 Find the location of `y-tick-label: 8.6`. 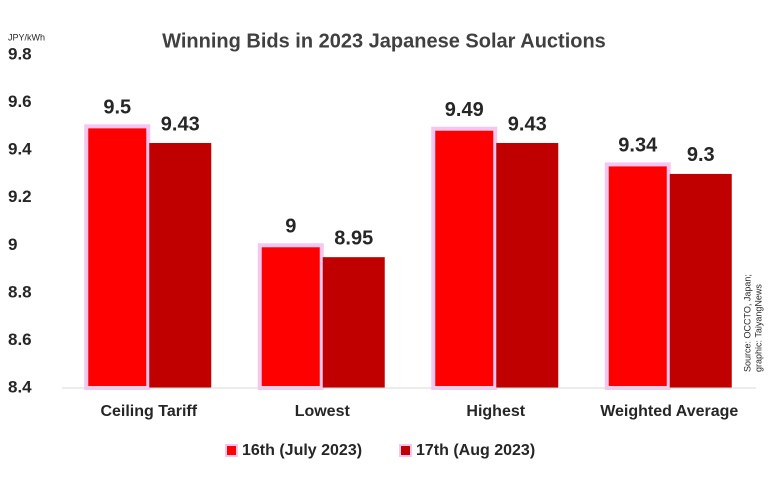

y-tick-label: 8.6 is located at coordinates (20, 339).